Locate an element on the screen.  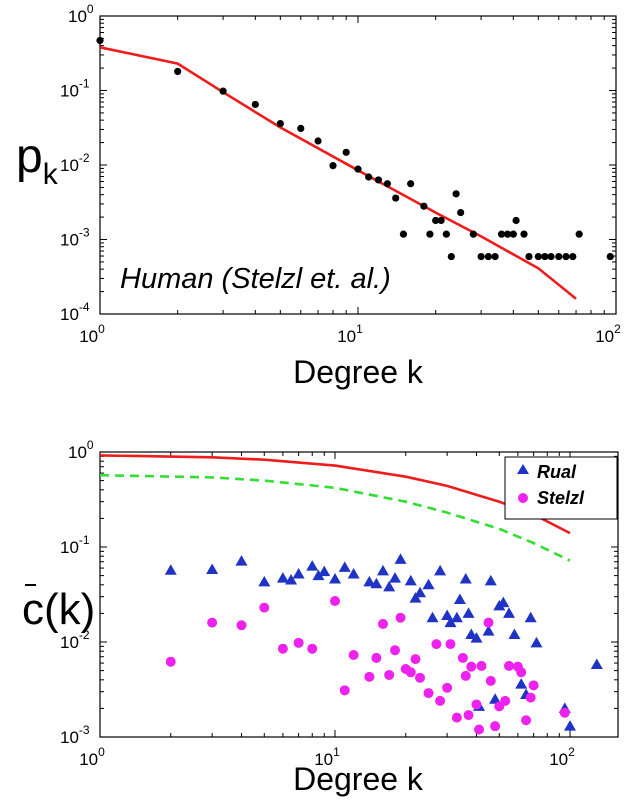
y-tick-label: 10⁰ is located at coordinates (81, 450).